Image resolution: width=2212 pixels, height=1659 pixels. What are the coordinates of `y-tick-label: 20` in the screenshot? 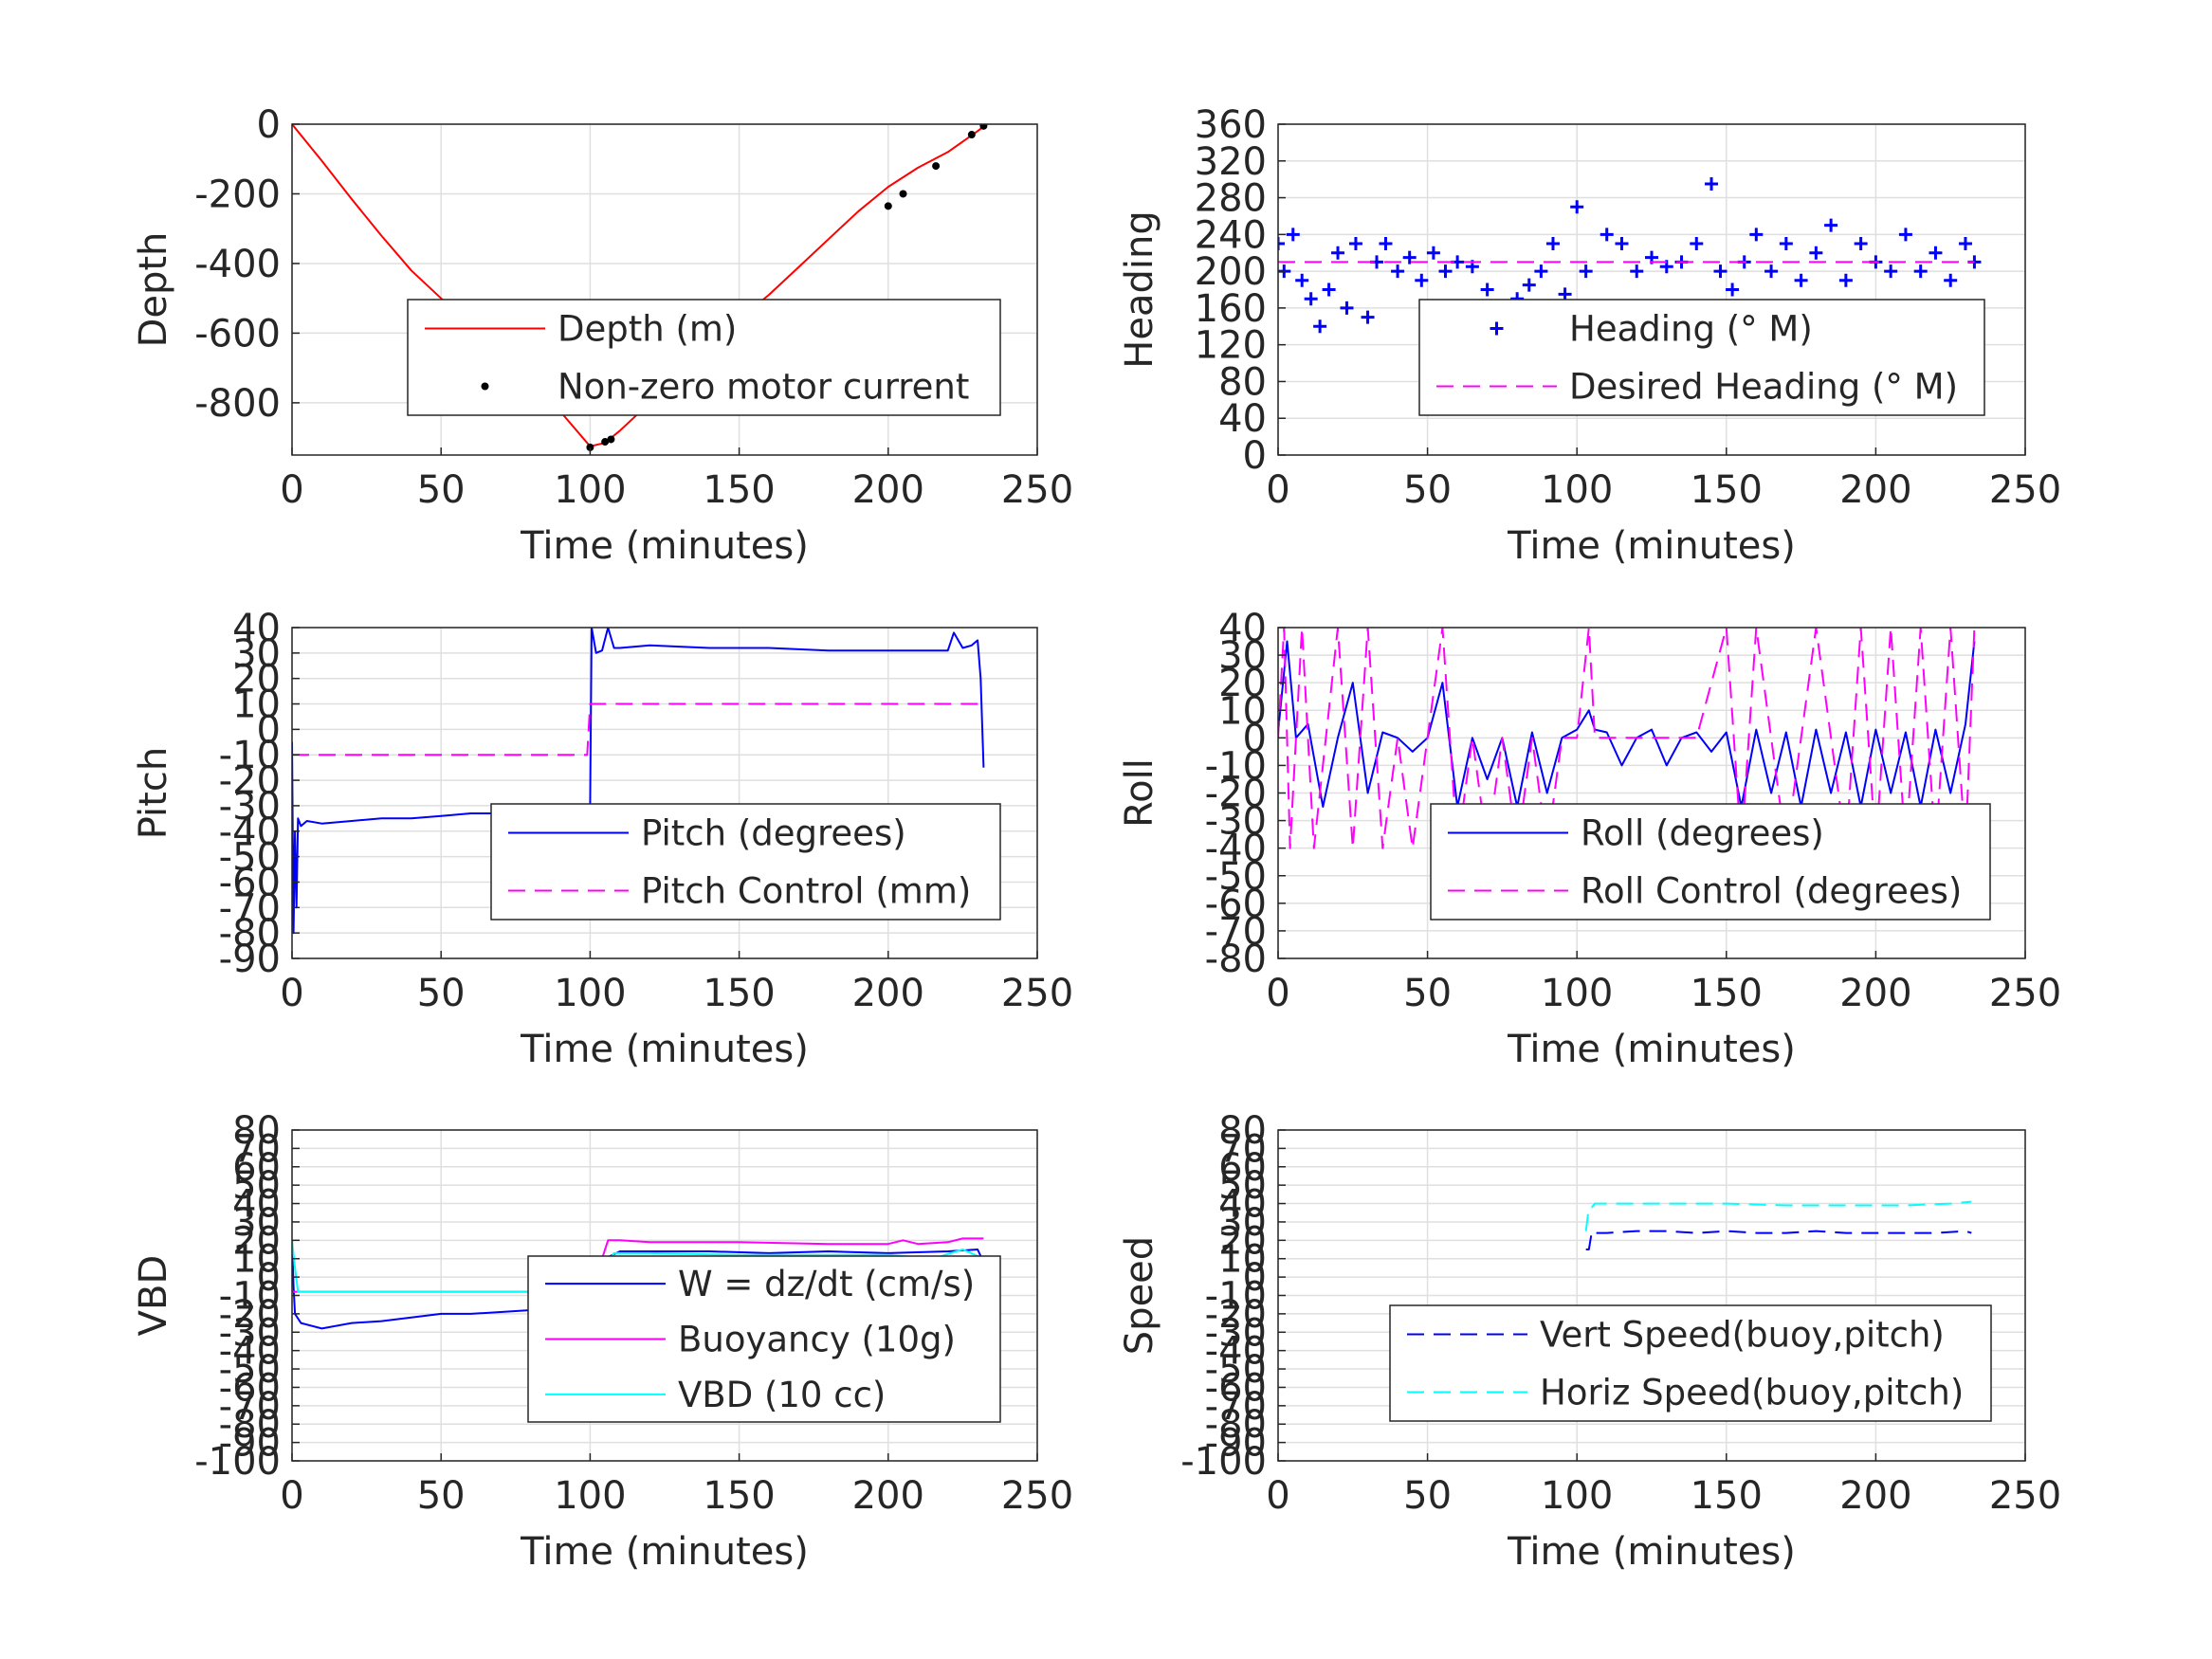 It's located at (1242, 1241).